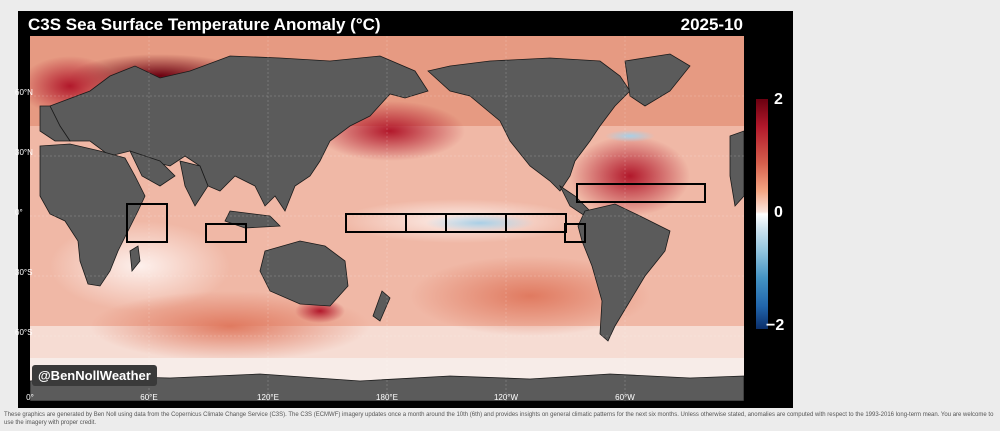 Image resolution: width=1000 pixels, height=431 pixels. Describe the element at coordinates (94, 375) in the screenshot. I see `watermark-badge: @BenNollWeather` at that location.